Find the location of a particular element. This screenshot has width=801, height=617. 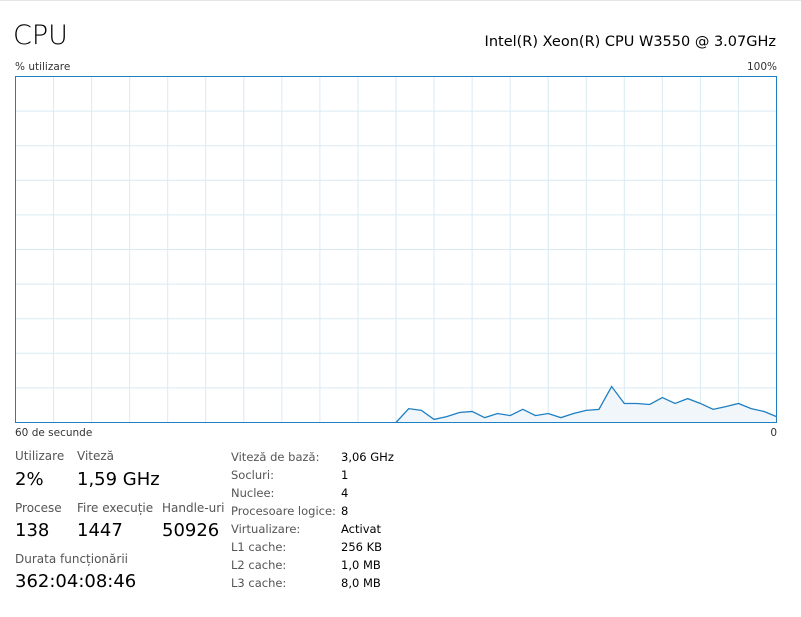

threads-label: Fire execuție is located at coordinates (115, 508).